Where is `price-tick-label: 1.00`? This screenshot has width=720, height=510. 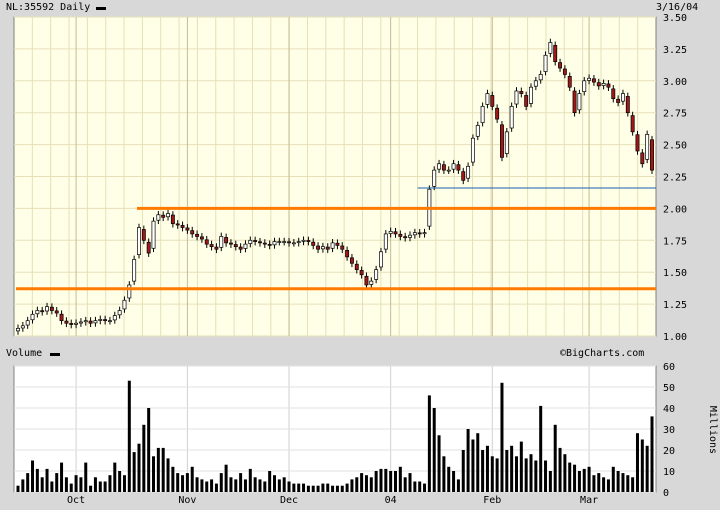
price-tick-label: 1.00 is located at coordinates (675, 337).